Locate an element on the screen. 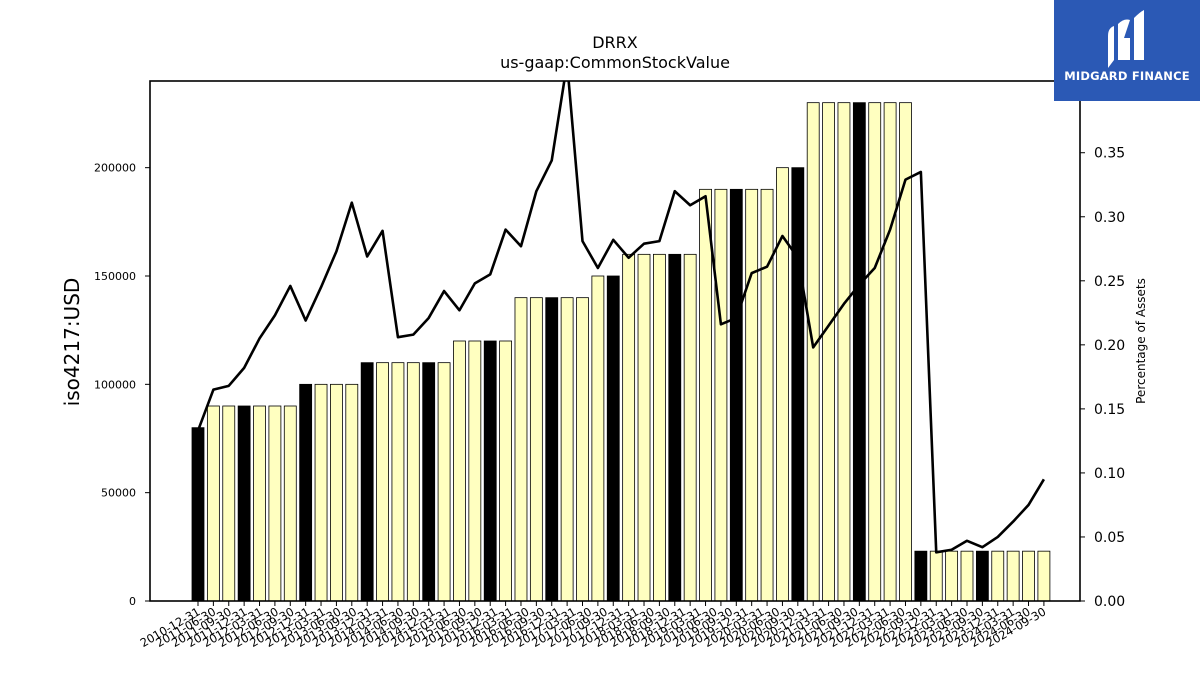 This screenshot has width=1200, height=675. y2-tick-label: 0.25 is located at coordinates (1109, 282).